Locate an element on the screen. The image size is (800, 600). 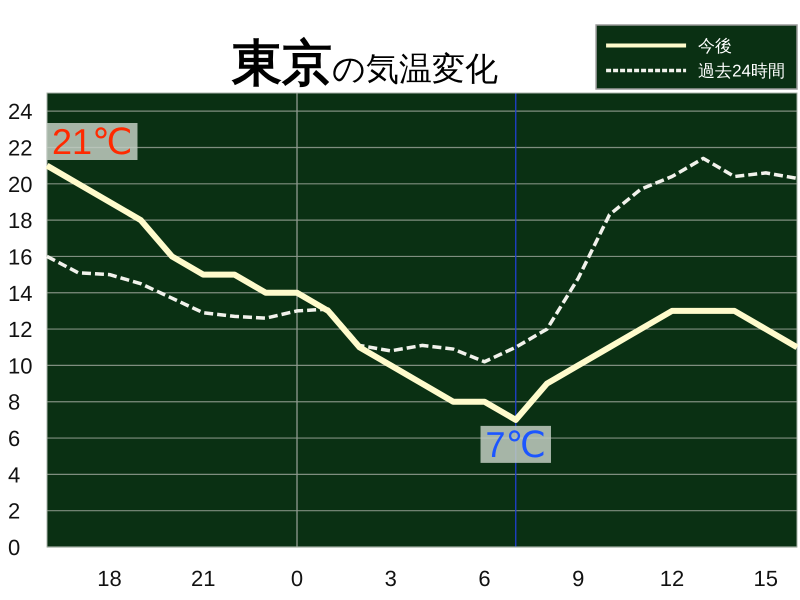
x-tick-label: 6 is located at coordinates (484, 578).